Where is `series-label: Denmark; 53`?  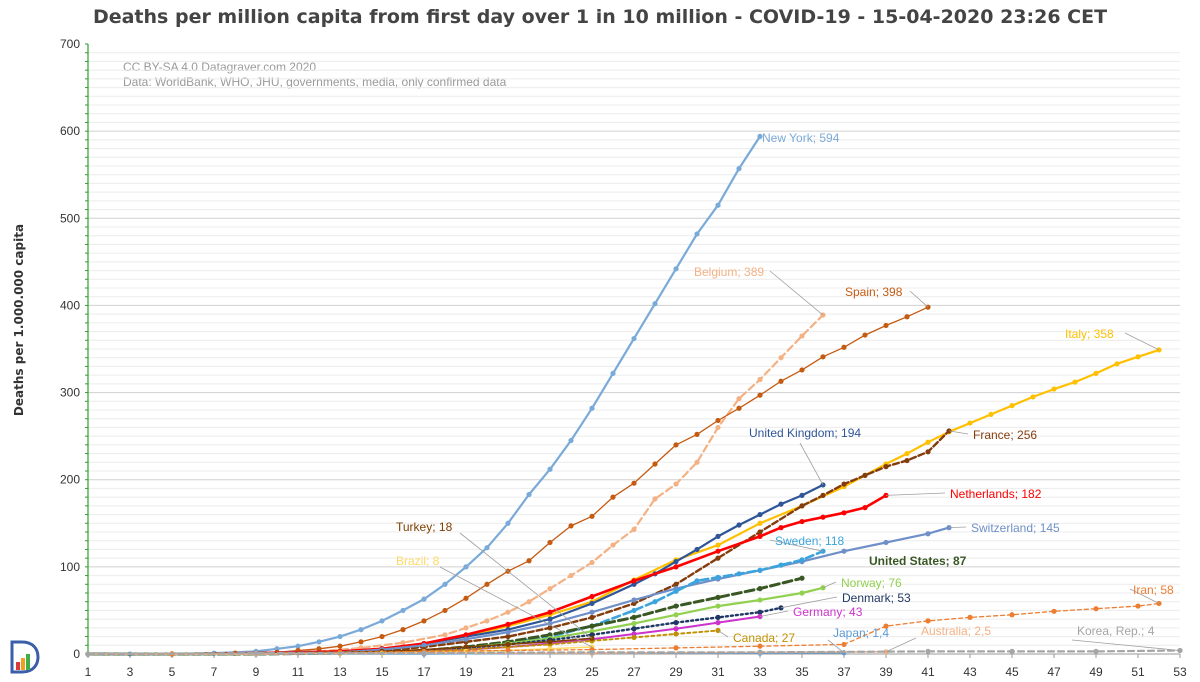 series-label: Denmark; 53 is located at coordinates (876, 598).